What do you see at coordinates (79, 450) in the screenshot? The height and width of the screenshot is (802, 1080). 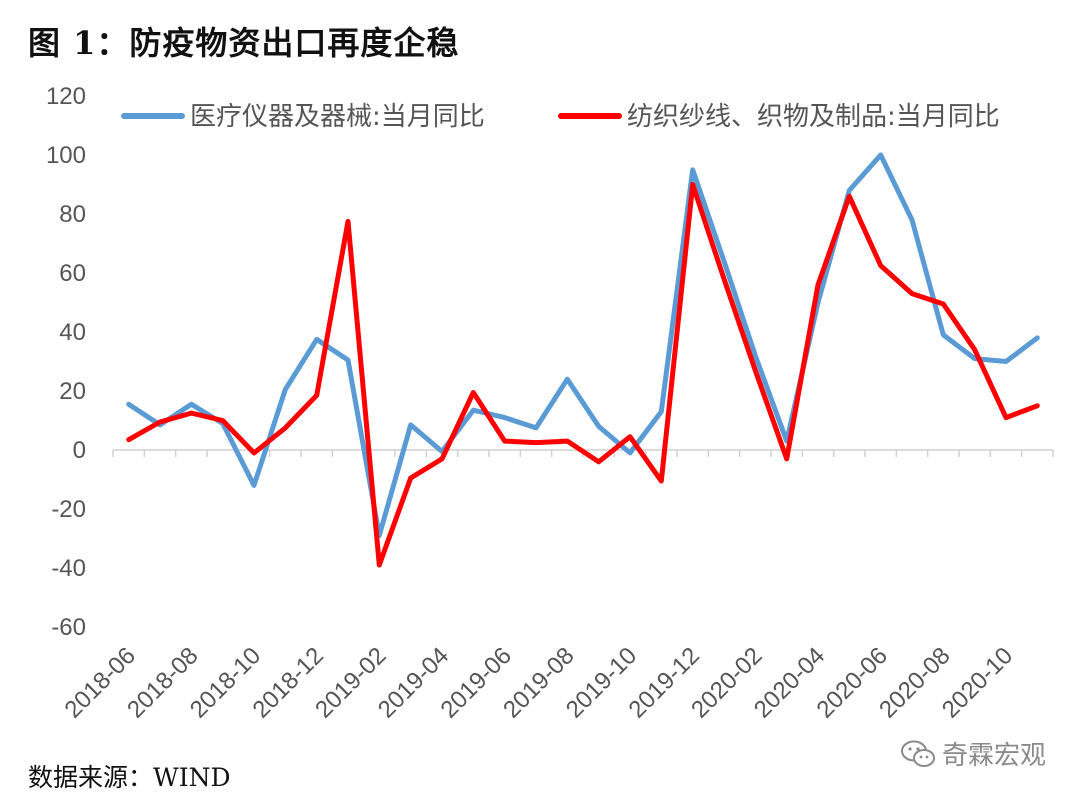 I see `y-tick-label: 0` at bounding box center [79, 450].